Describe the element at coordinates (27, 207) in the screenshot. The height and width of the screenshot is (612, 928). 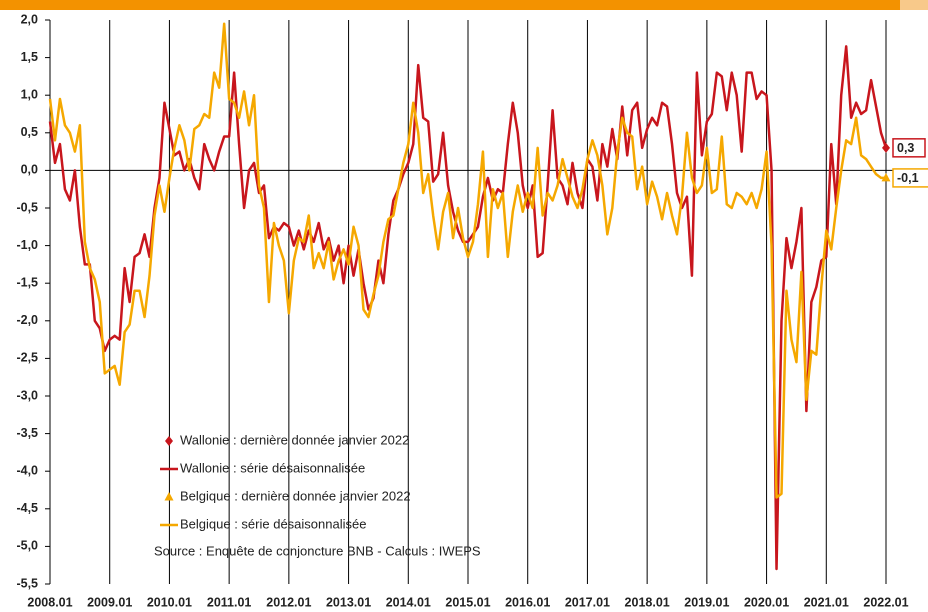
I see `y-tick-label: -0,5` at that location.